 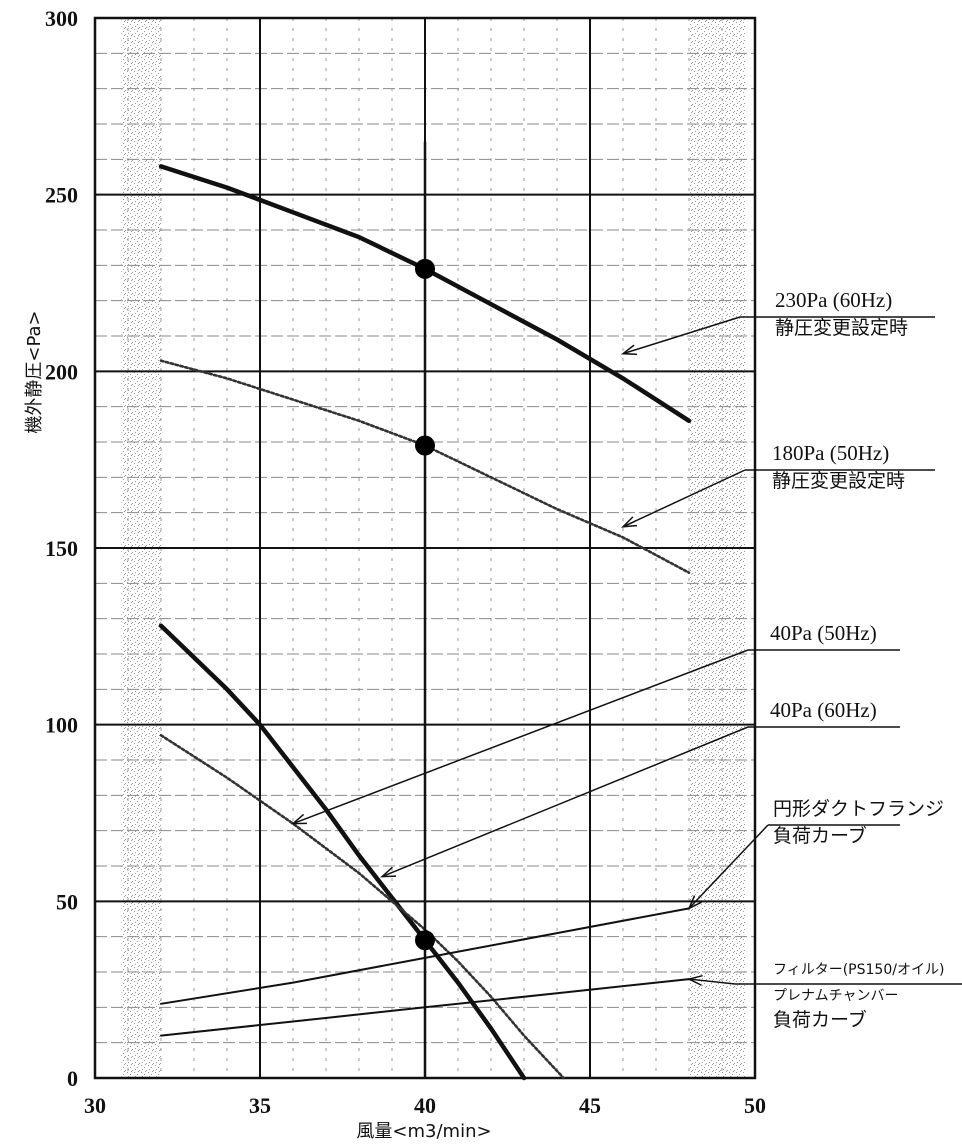 I want to click on y-tick-label: 300, so click(x=61, y=18).